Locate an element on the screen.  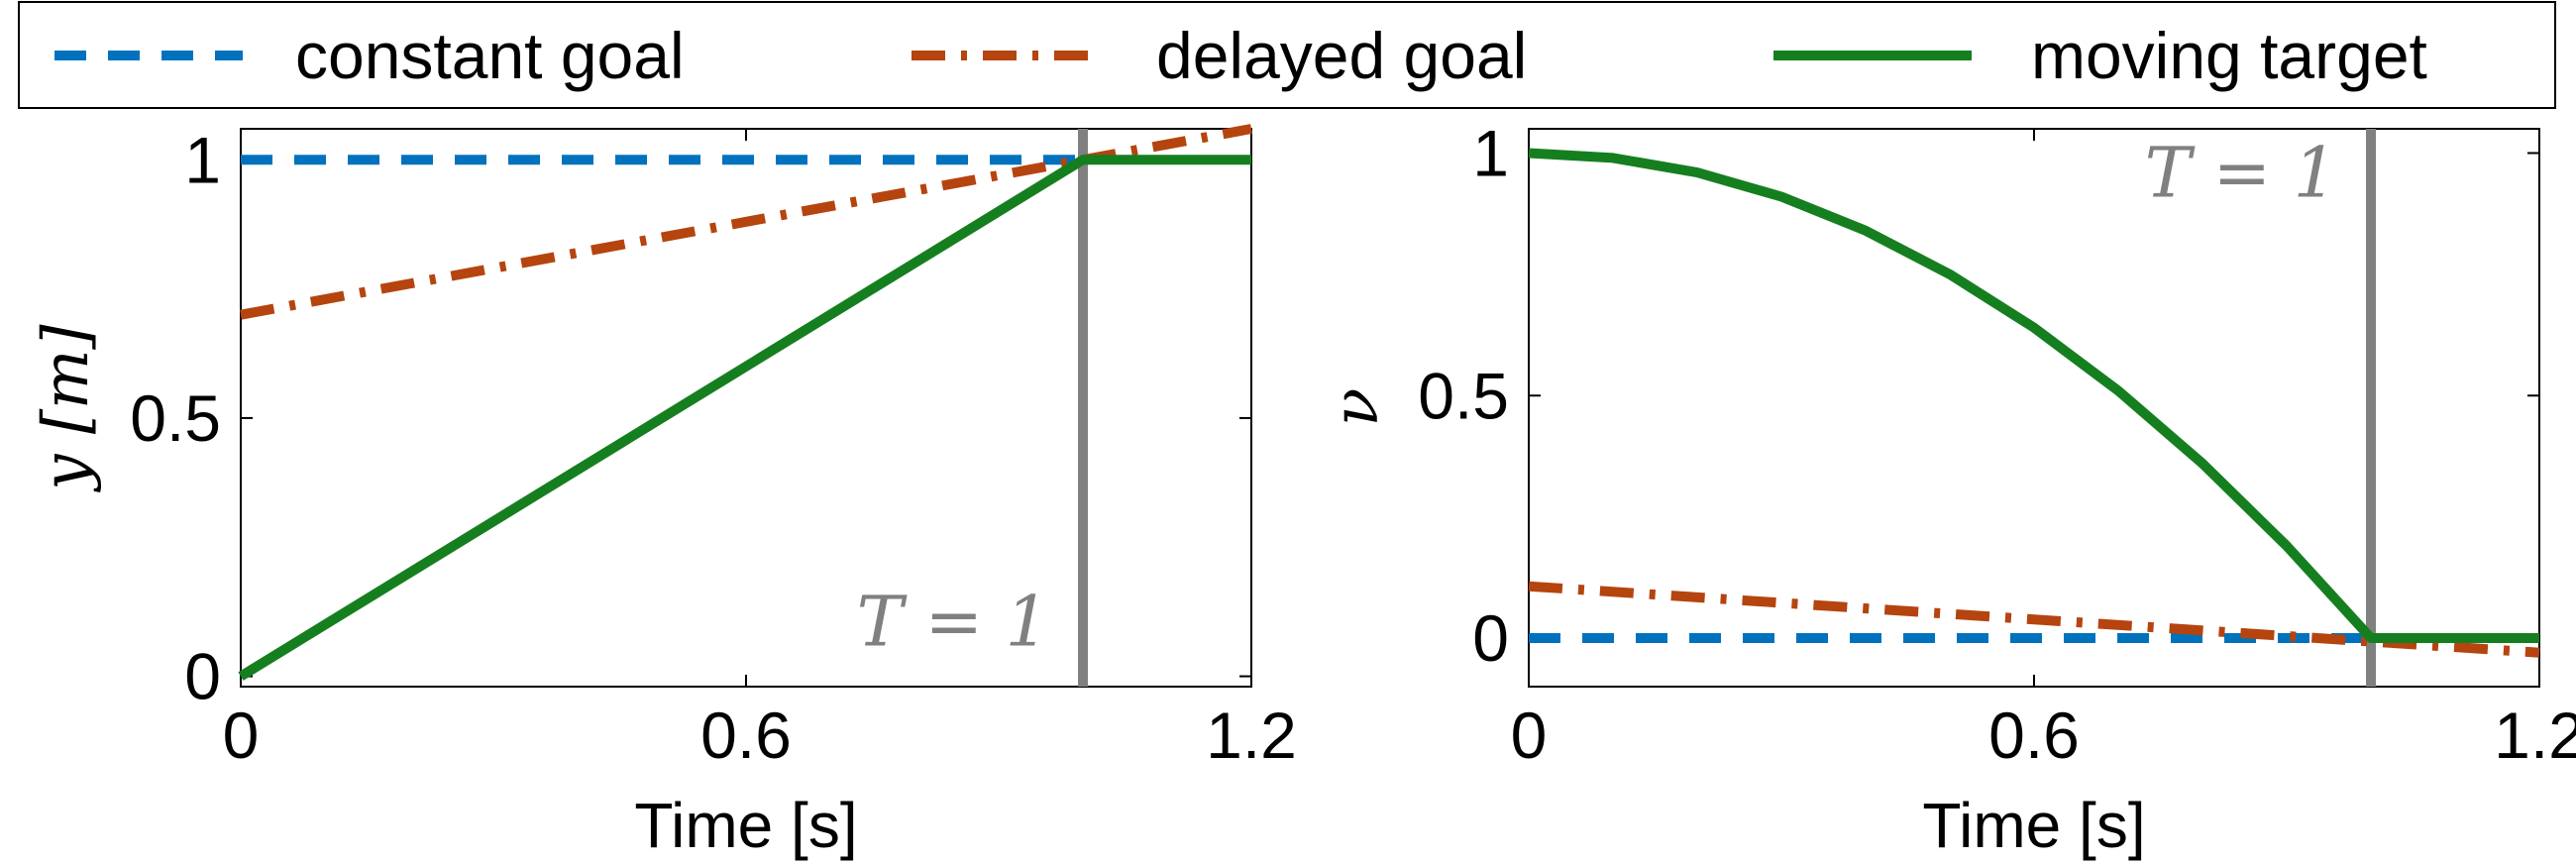
y-axis-label: y [m] is located at coordinates (66, 407).